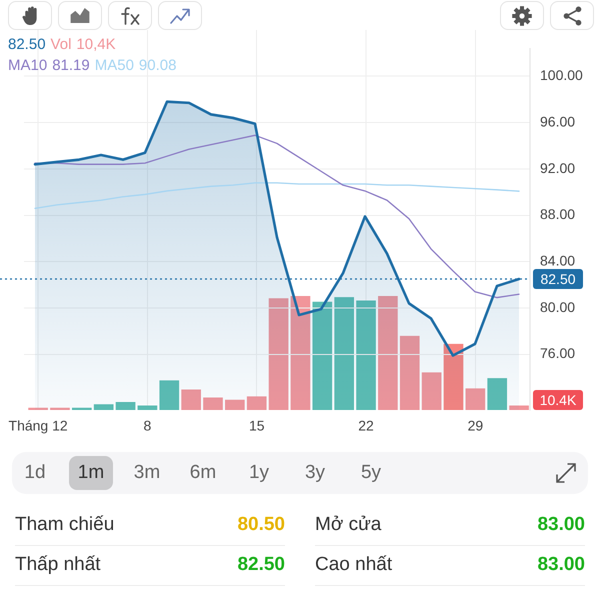  I want to click on y-tick-label: 80.00, so click(558, 306).